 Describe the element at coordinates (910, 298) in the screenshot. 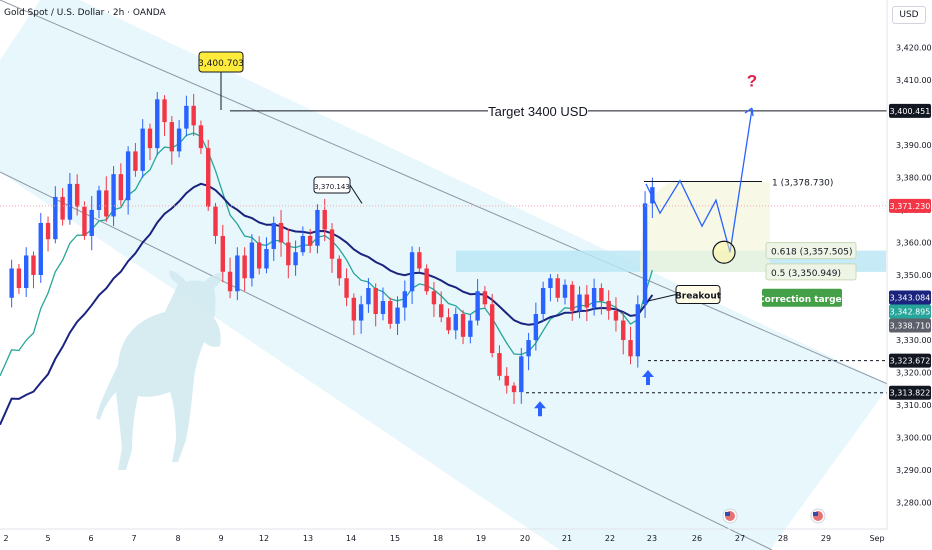

I see `price-label-text: 3,343.084` at that location.